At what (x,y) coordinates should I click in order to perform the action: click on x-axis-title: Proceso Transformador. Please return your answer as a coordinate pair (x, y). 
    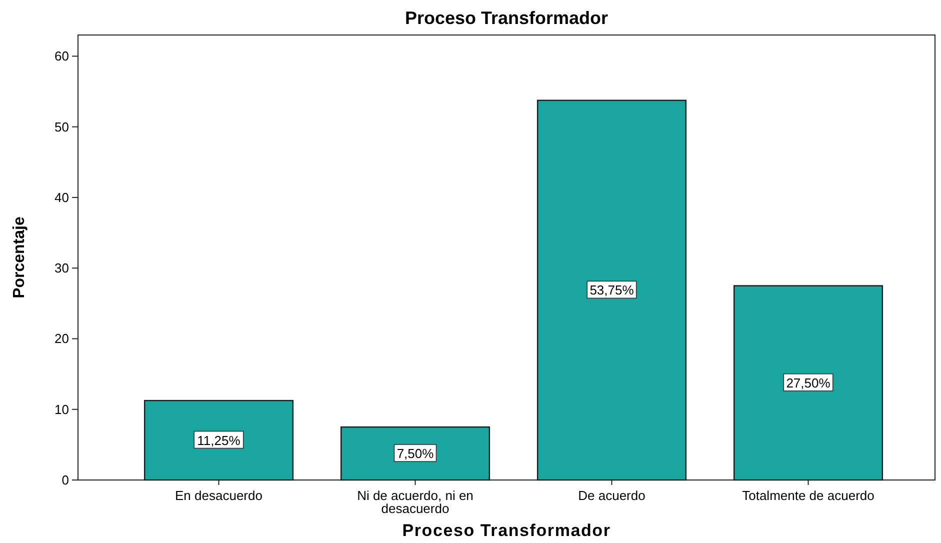
    Looking at the image, I should click on (506, 530).